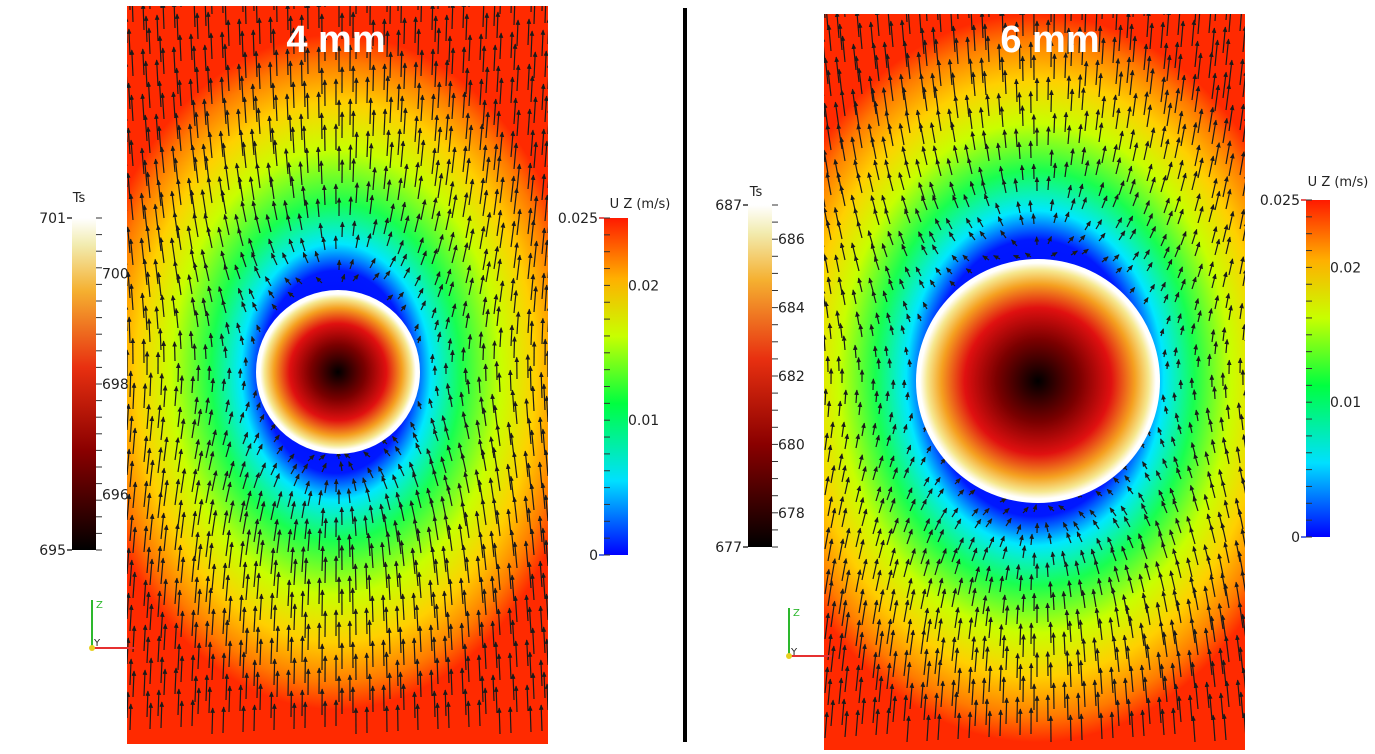 Image resolution: width=1375 pixels, height=754 pixels. I want to click on particle-4mm, so click(338, 372).